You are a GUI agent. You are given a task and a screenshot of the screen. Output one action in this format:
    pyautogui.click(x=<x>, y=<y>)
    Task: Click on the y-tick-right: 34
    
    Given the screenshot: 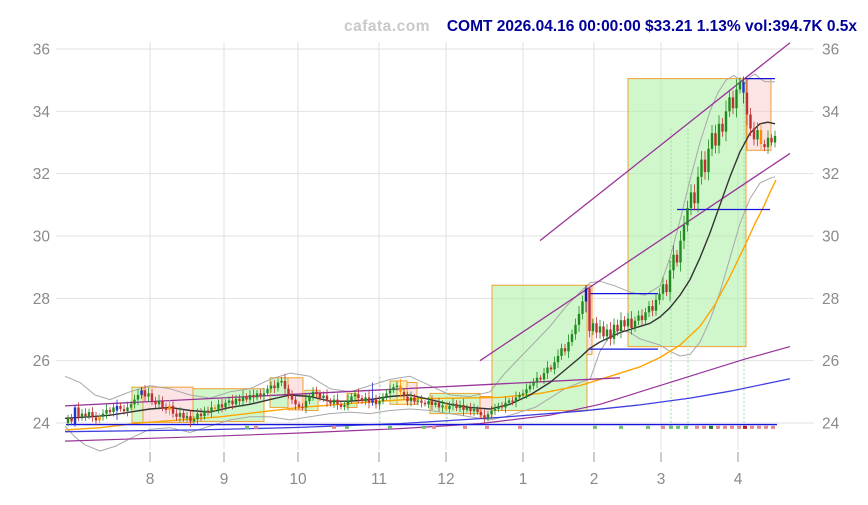 What is the action you would take?
    pyautogui.click(x=831, y=112)
    